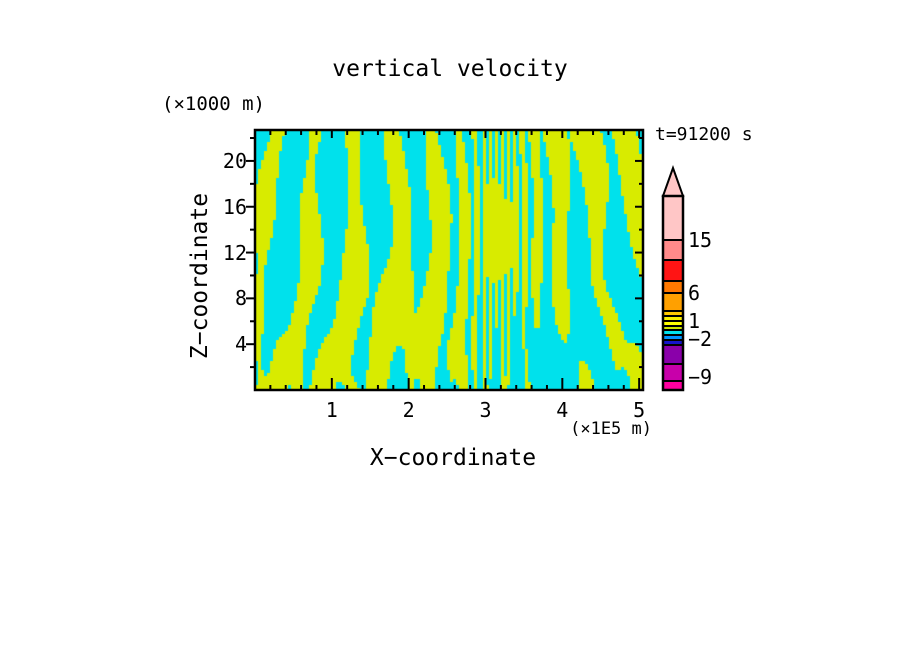 This screenshot has height=654, width=904. What do you see at coordinates (639, 410) in the screenshot?
I see `x-tick-label: 5` at bounding box center [639, 410].